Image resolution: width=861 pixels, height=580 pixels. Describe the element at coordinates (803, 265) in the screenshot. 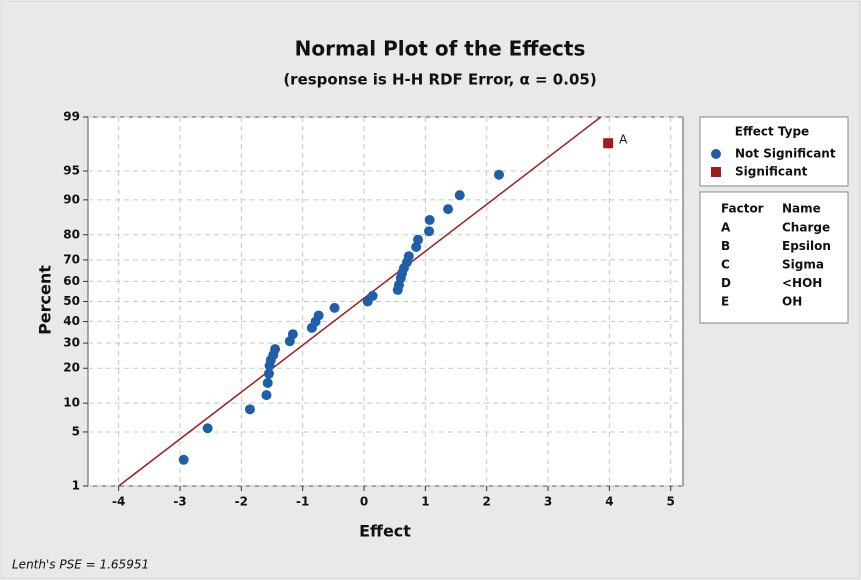

I see `table-cell: Sigma` at that location.